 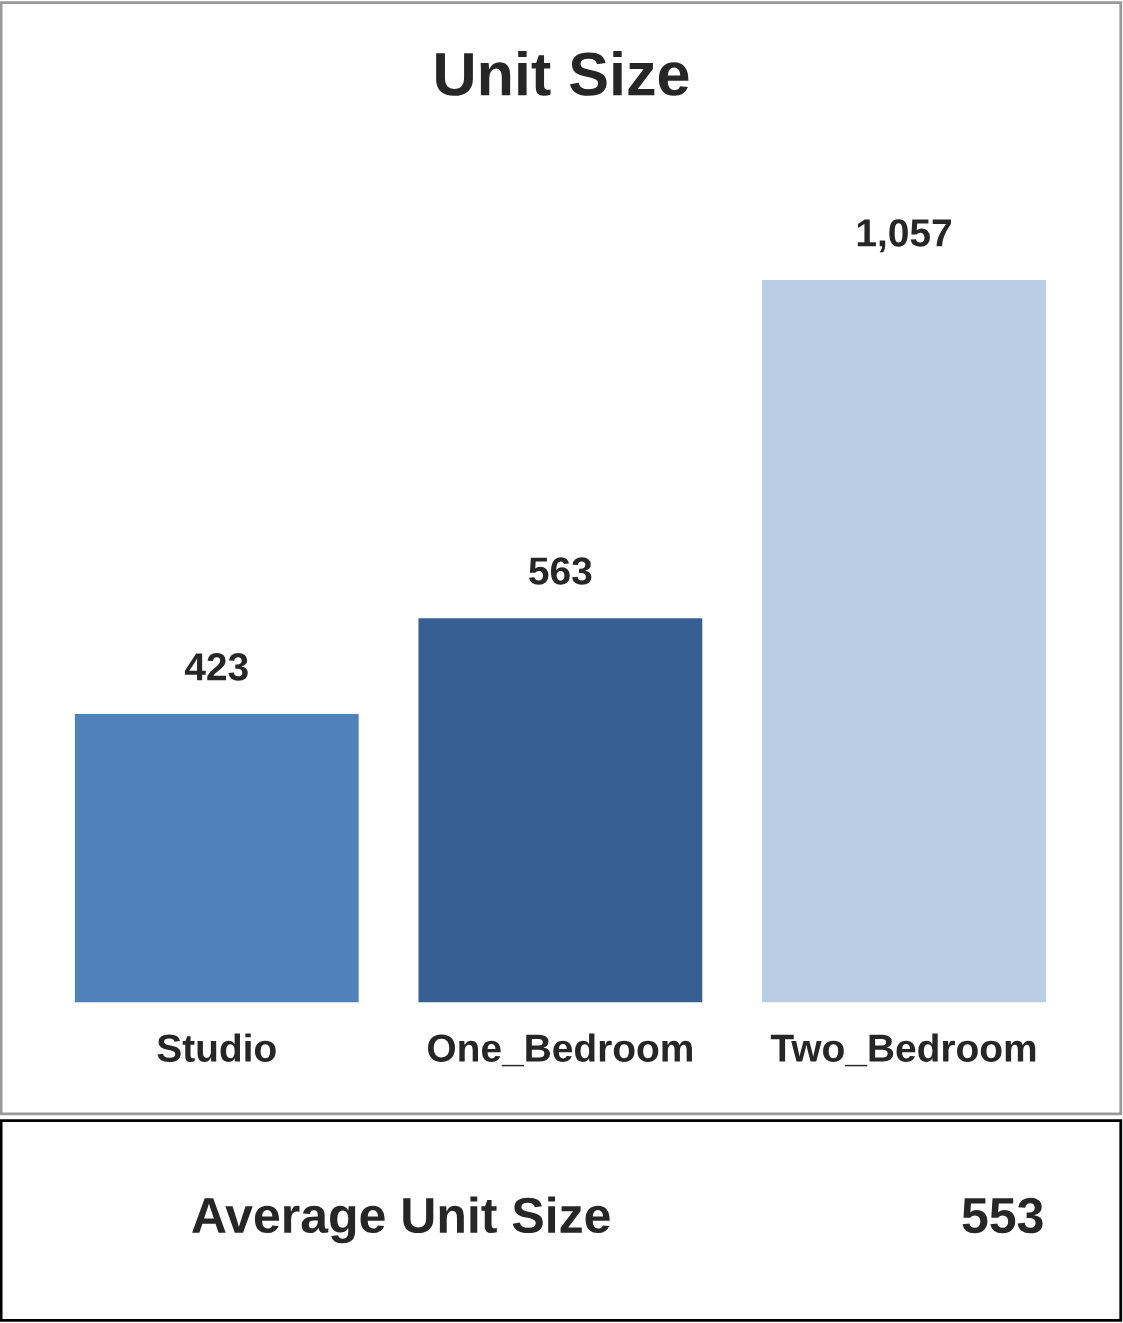 I want to click on data-label: 423, so click(x=216, y=667).